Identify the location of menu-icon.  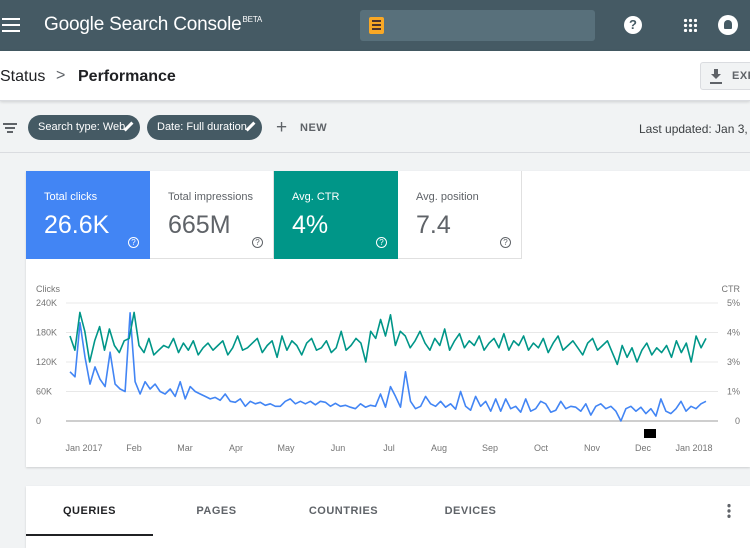
(11, 25).